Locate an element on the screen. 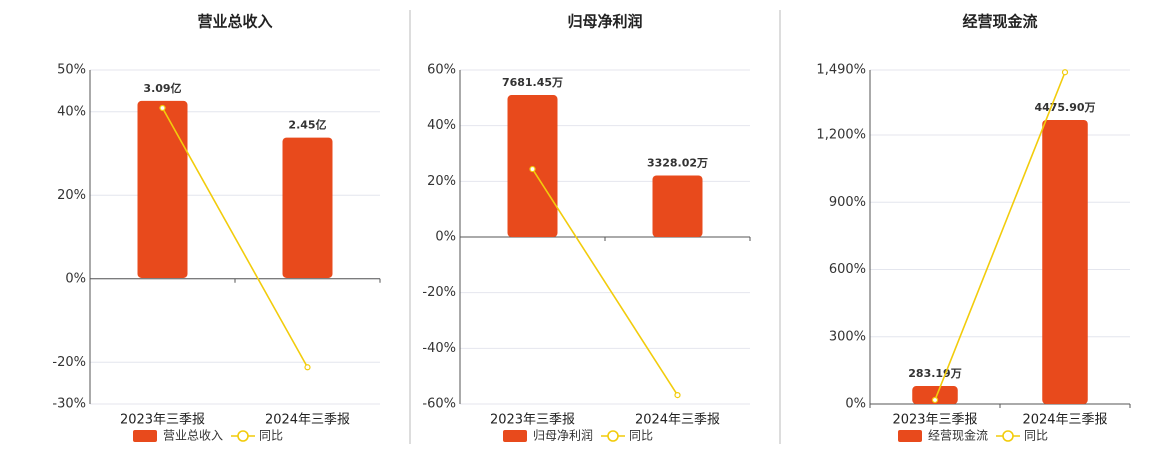  value-label: 283.19万 is located at coordinates (934, 373).